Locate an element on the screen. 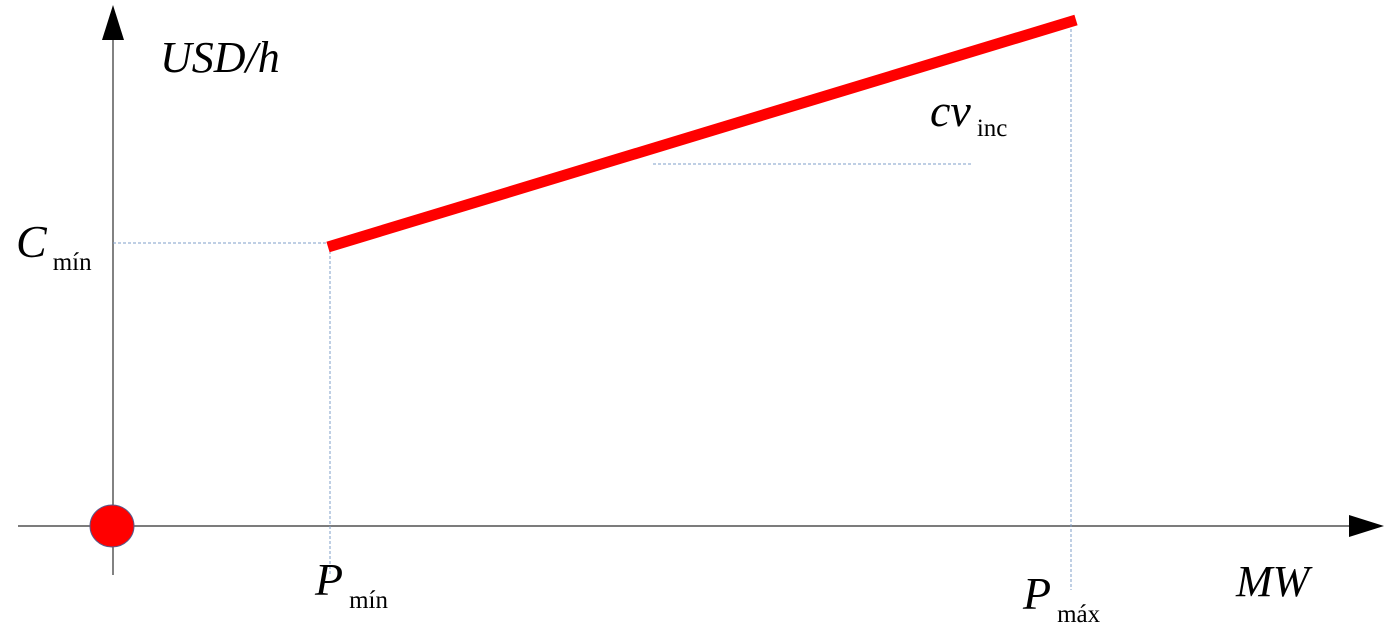 The height and width of the screenshot is (625, 1384). x-axis-label: MW is located at coordinates (1274, 581).